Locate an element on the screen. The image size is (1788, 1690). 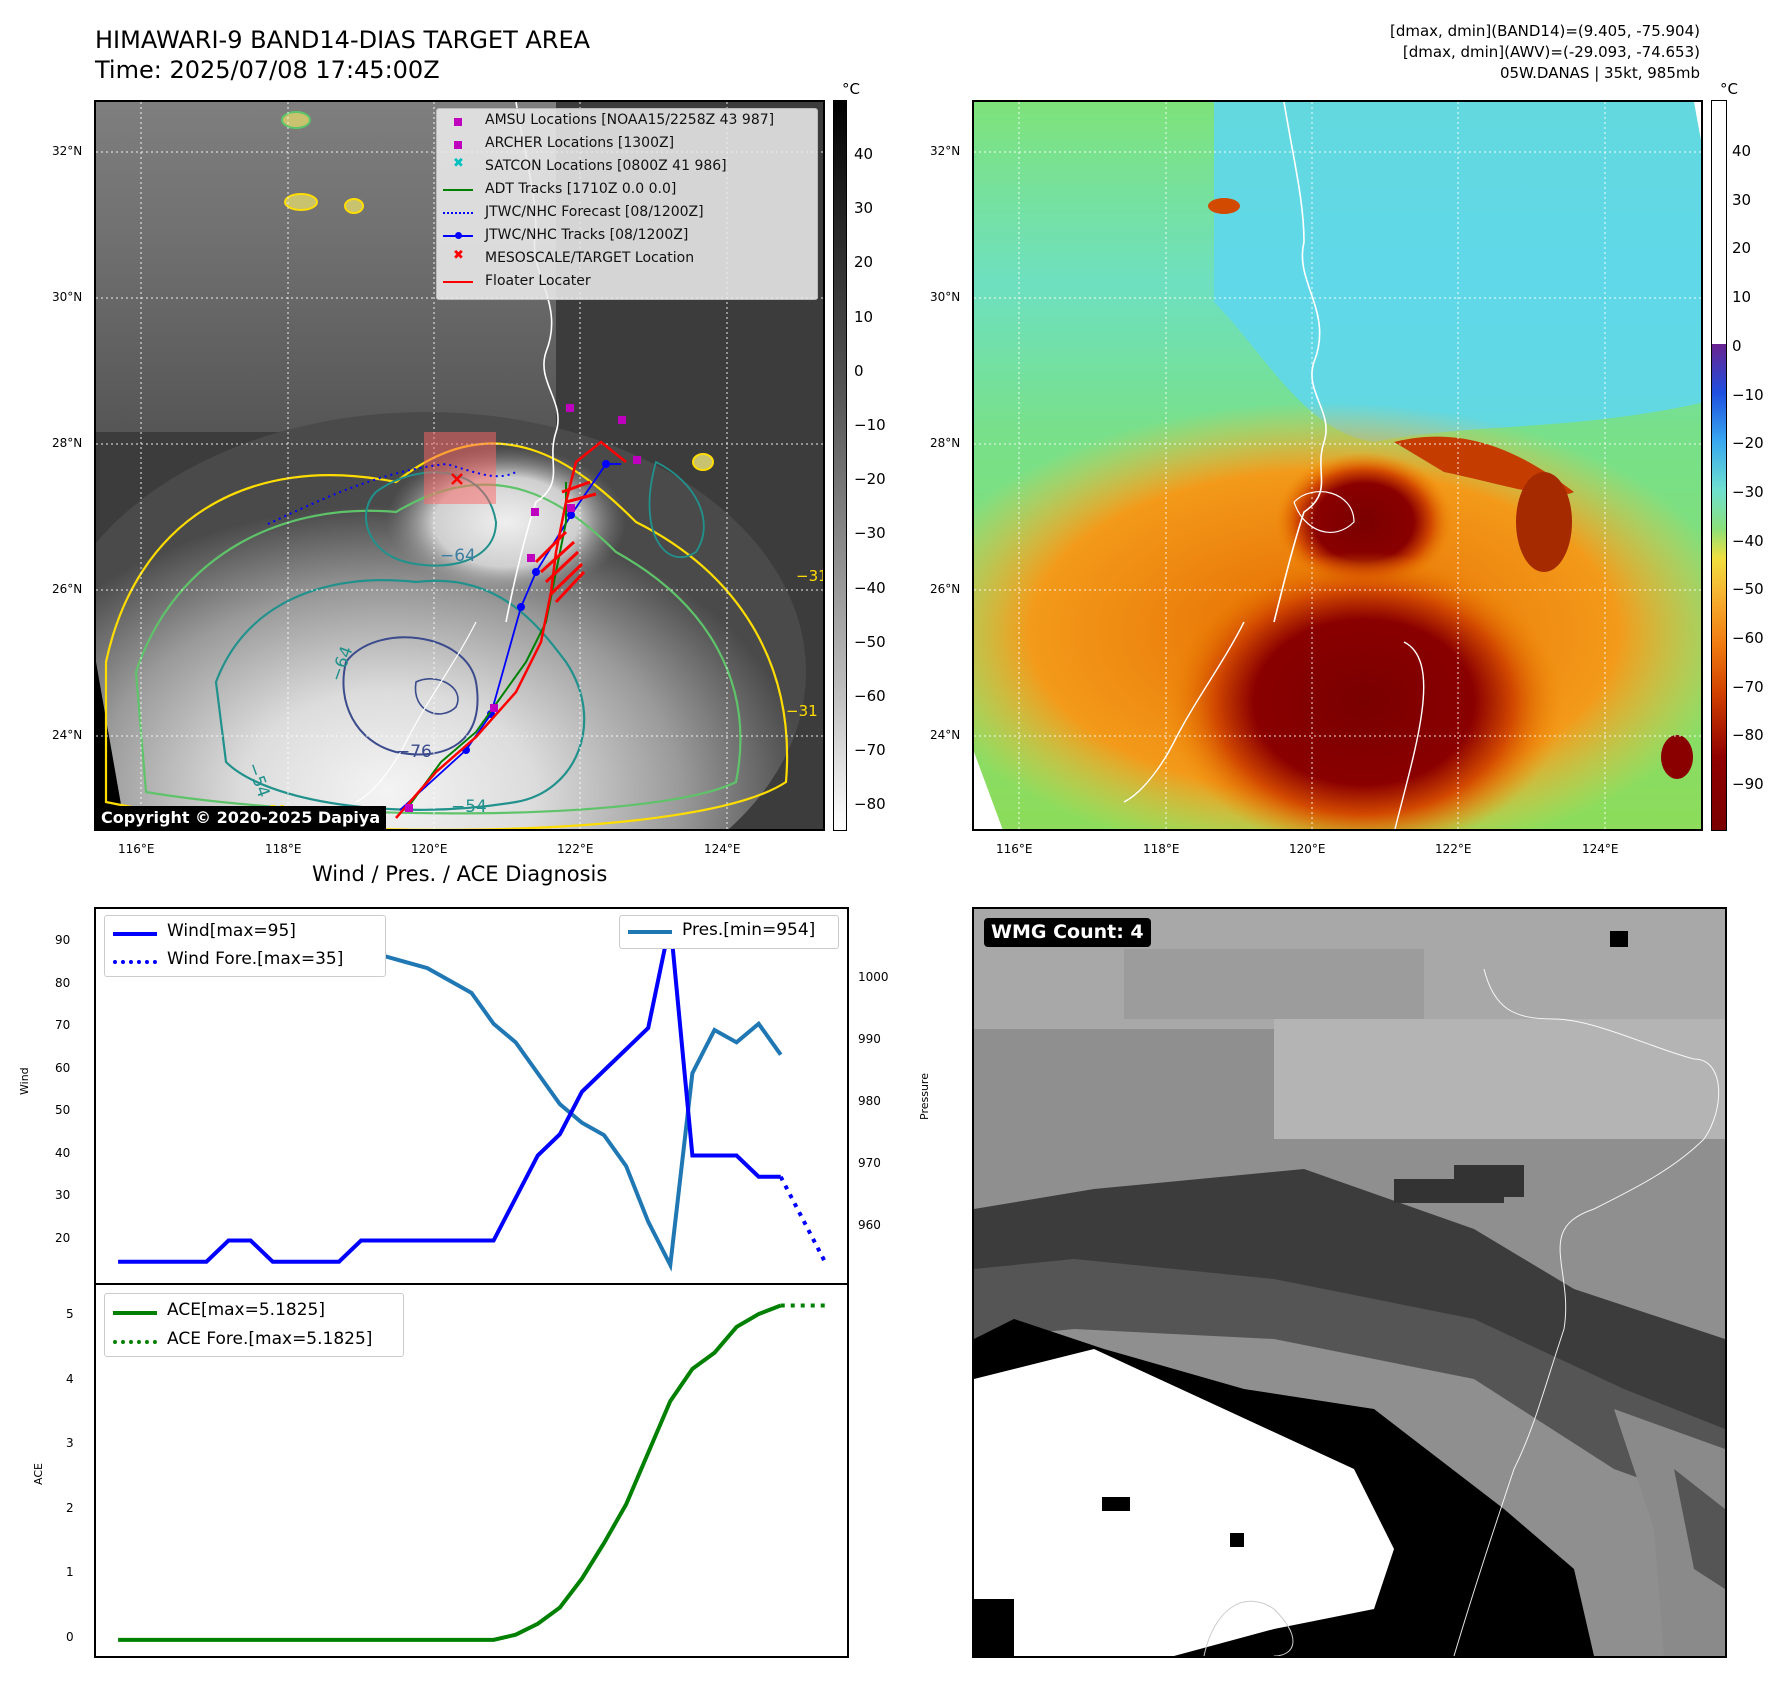
info-band14-range: [dmax, dmin](BAND14)=(9.405, -75.904) is located at coordinates (1544, 31).